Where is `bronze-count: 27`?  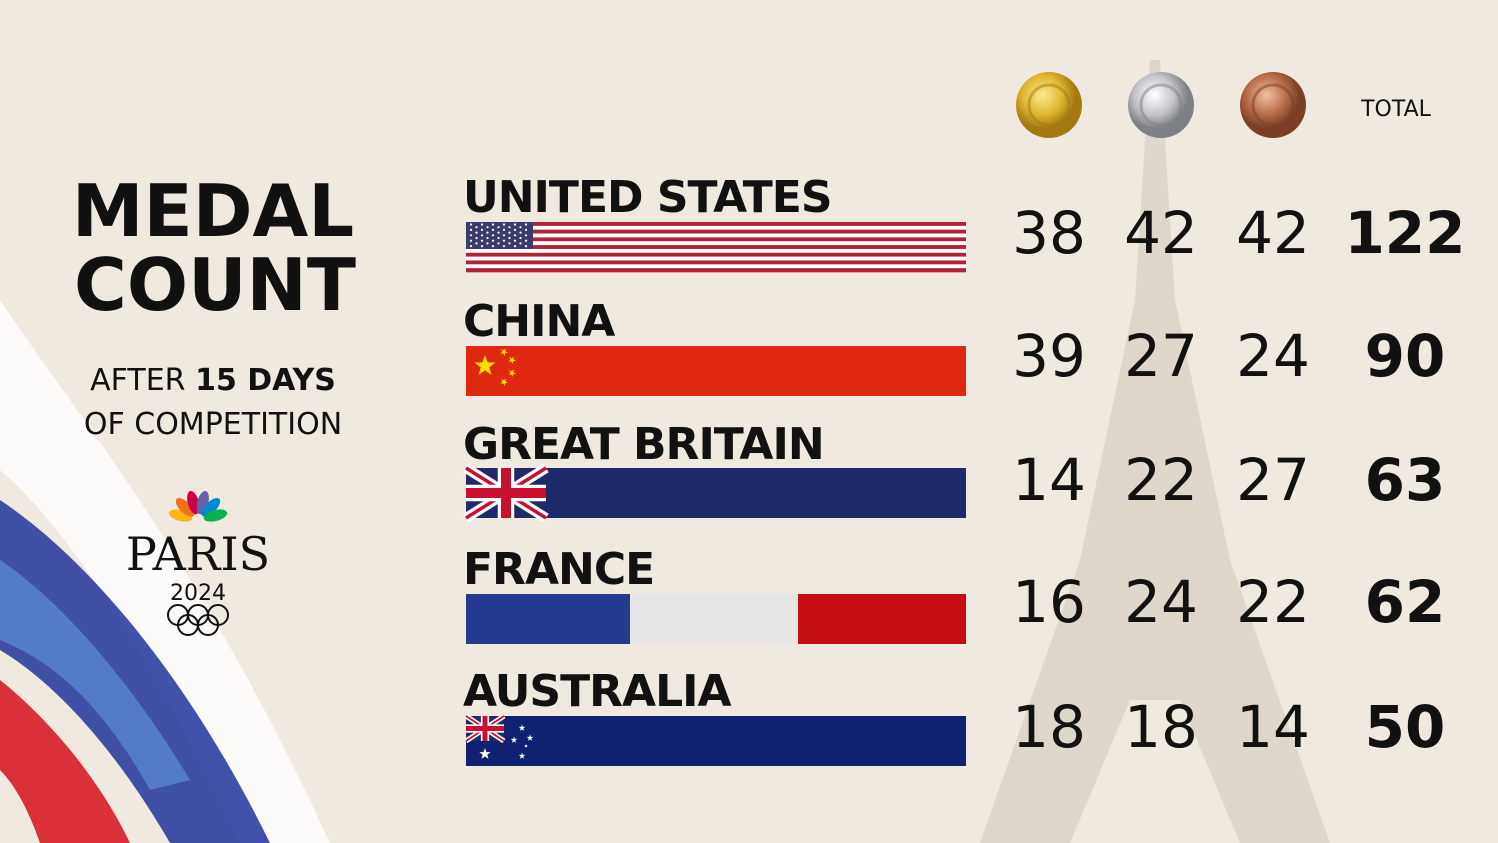 bronze-count: 27 is located at coordinates (1273, 480).